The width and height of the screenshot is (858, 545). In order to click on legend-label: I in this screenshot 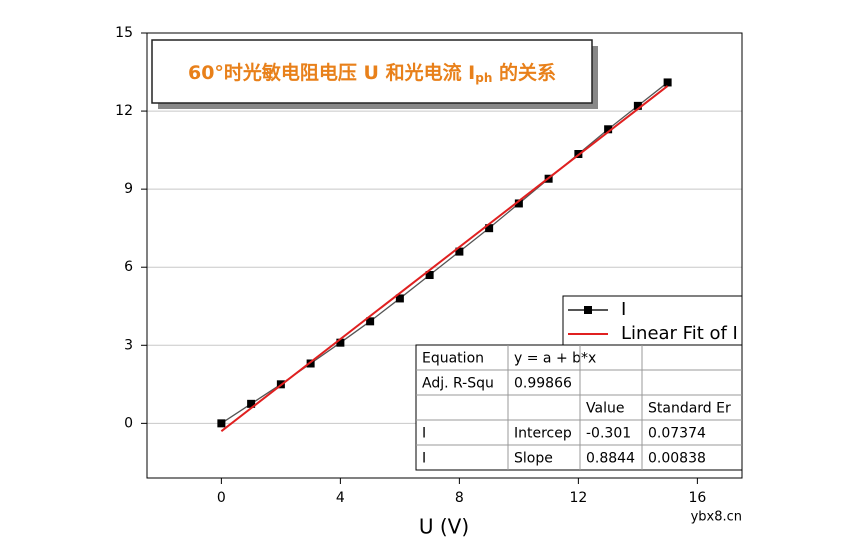, I will do `click(623, 309)`.